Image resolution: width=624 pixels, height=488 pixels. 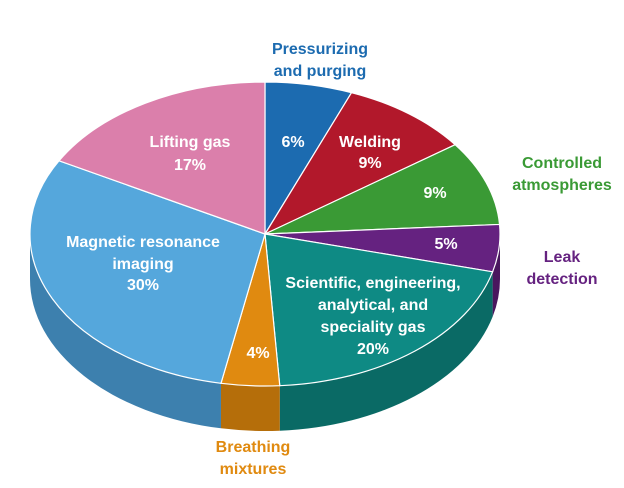 What do you see at coordinates (143, 253) in the screenshot?
I see `slice-category-label: Magnetic resonance imaging` at bounding box center [143, 253].